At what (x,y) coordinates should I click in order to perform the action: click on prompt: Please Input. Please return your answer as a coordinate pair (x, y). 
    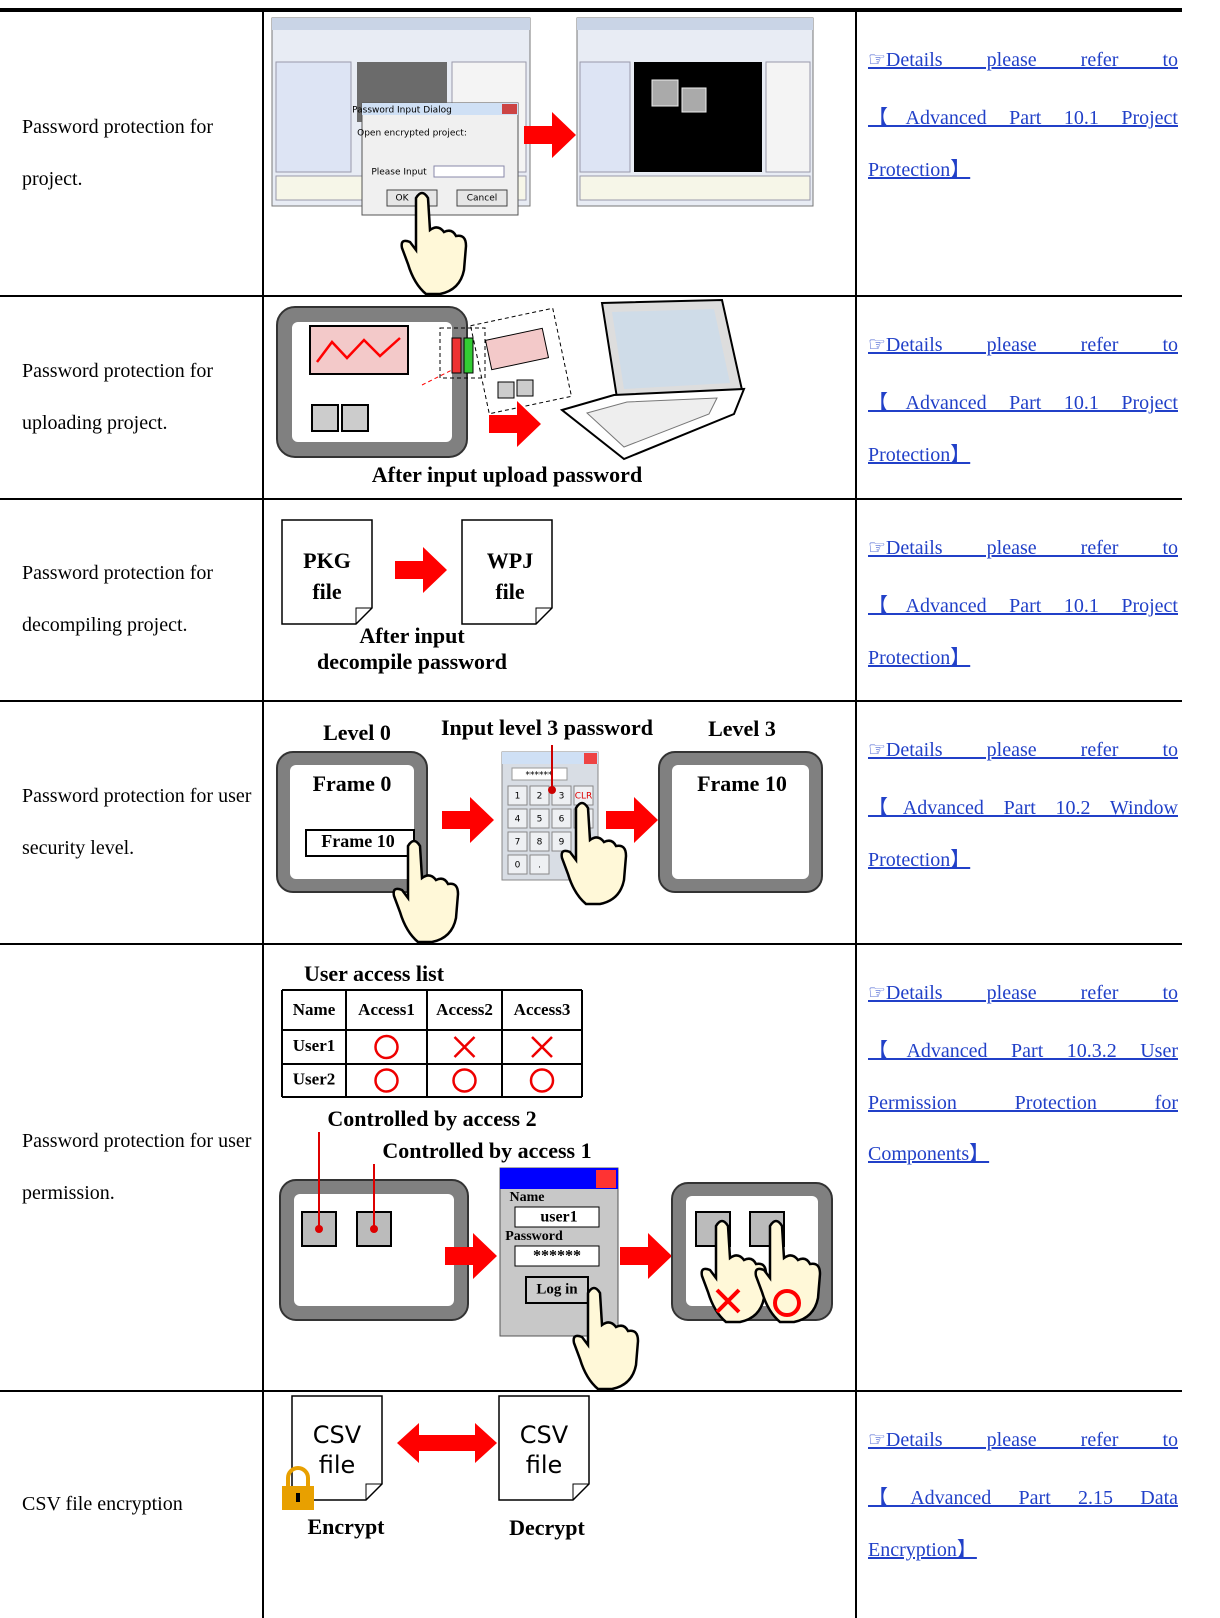
    Looking at the image, I should click on (399, 173).